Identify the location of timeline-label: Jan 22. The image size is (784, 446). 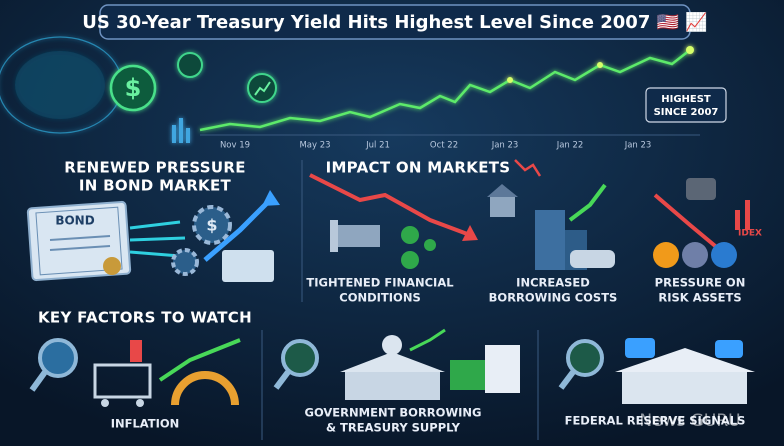
(570, 146).